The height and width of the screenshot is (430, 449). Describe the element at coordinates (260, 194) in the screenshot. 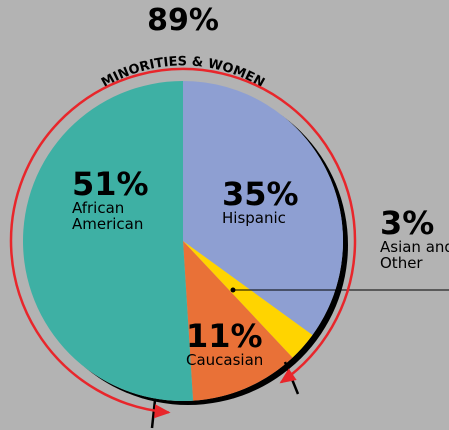

I see `value-label: 35%` at that location.